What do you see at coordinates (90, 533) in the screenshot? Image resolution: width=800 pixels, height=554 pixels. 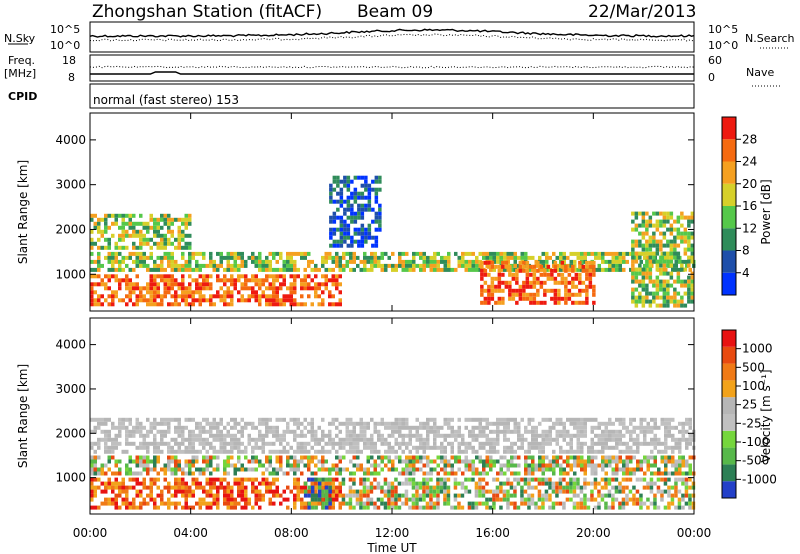 I see `time-tick-label: 00:00` at bounding box center [90, 533].